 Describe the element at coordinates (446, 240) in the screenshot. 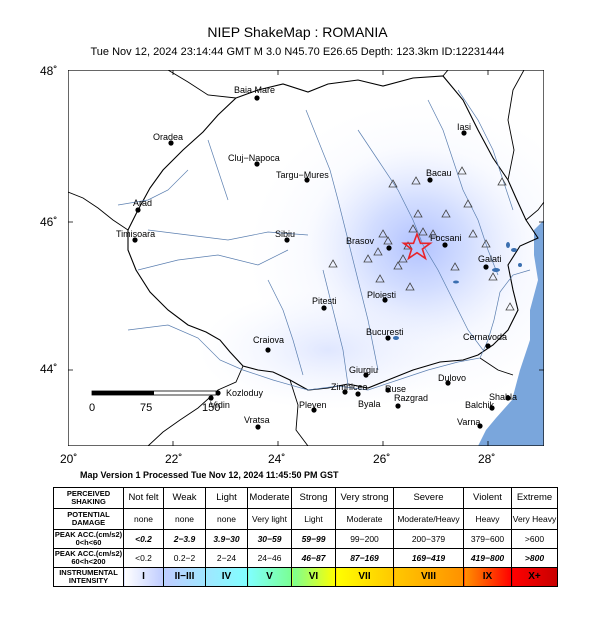

I see `city-focsani: Focsani` at that location.